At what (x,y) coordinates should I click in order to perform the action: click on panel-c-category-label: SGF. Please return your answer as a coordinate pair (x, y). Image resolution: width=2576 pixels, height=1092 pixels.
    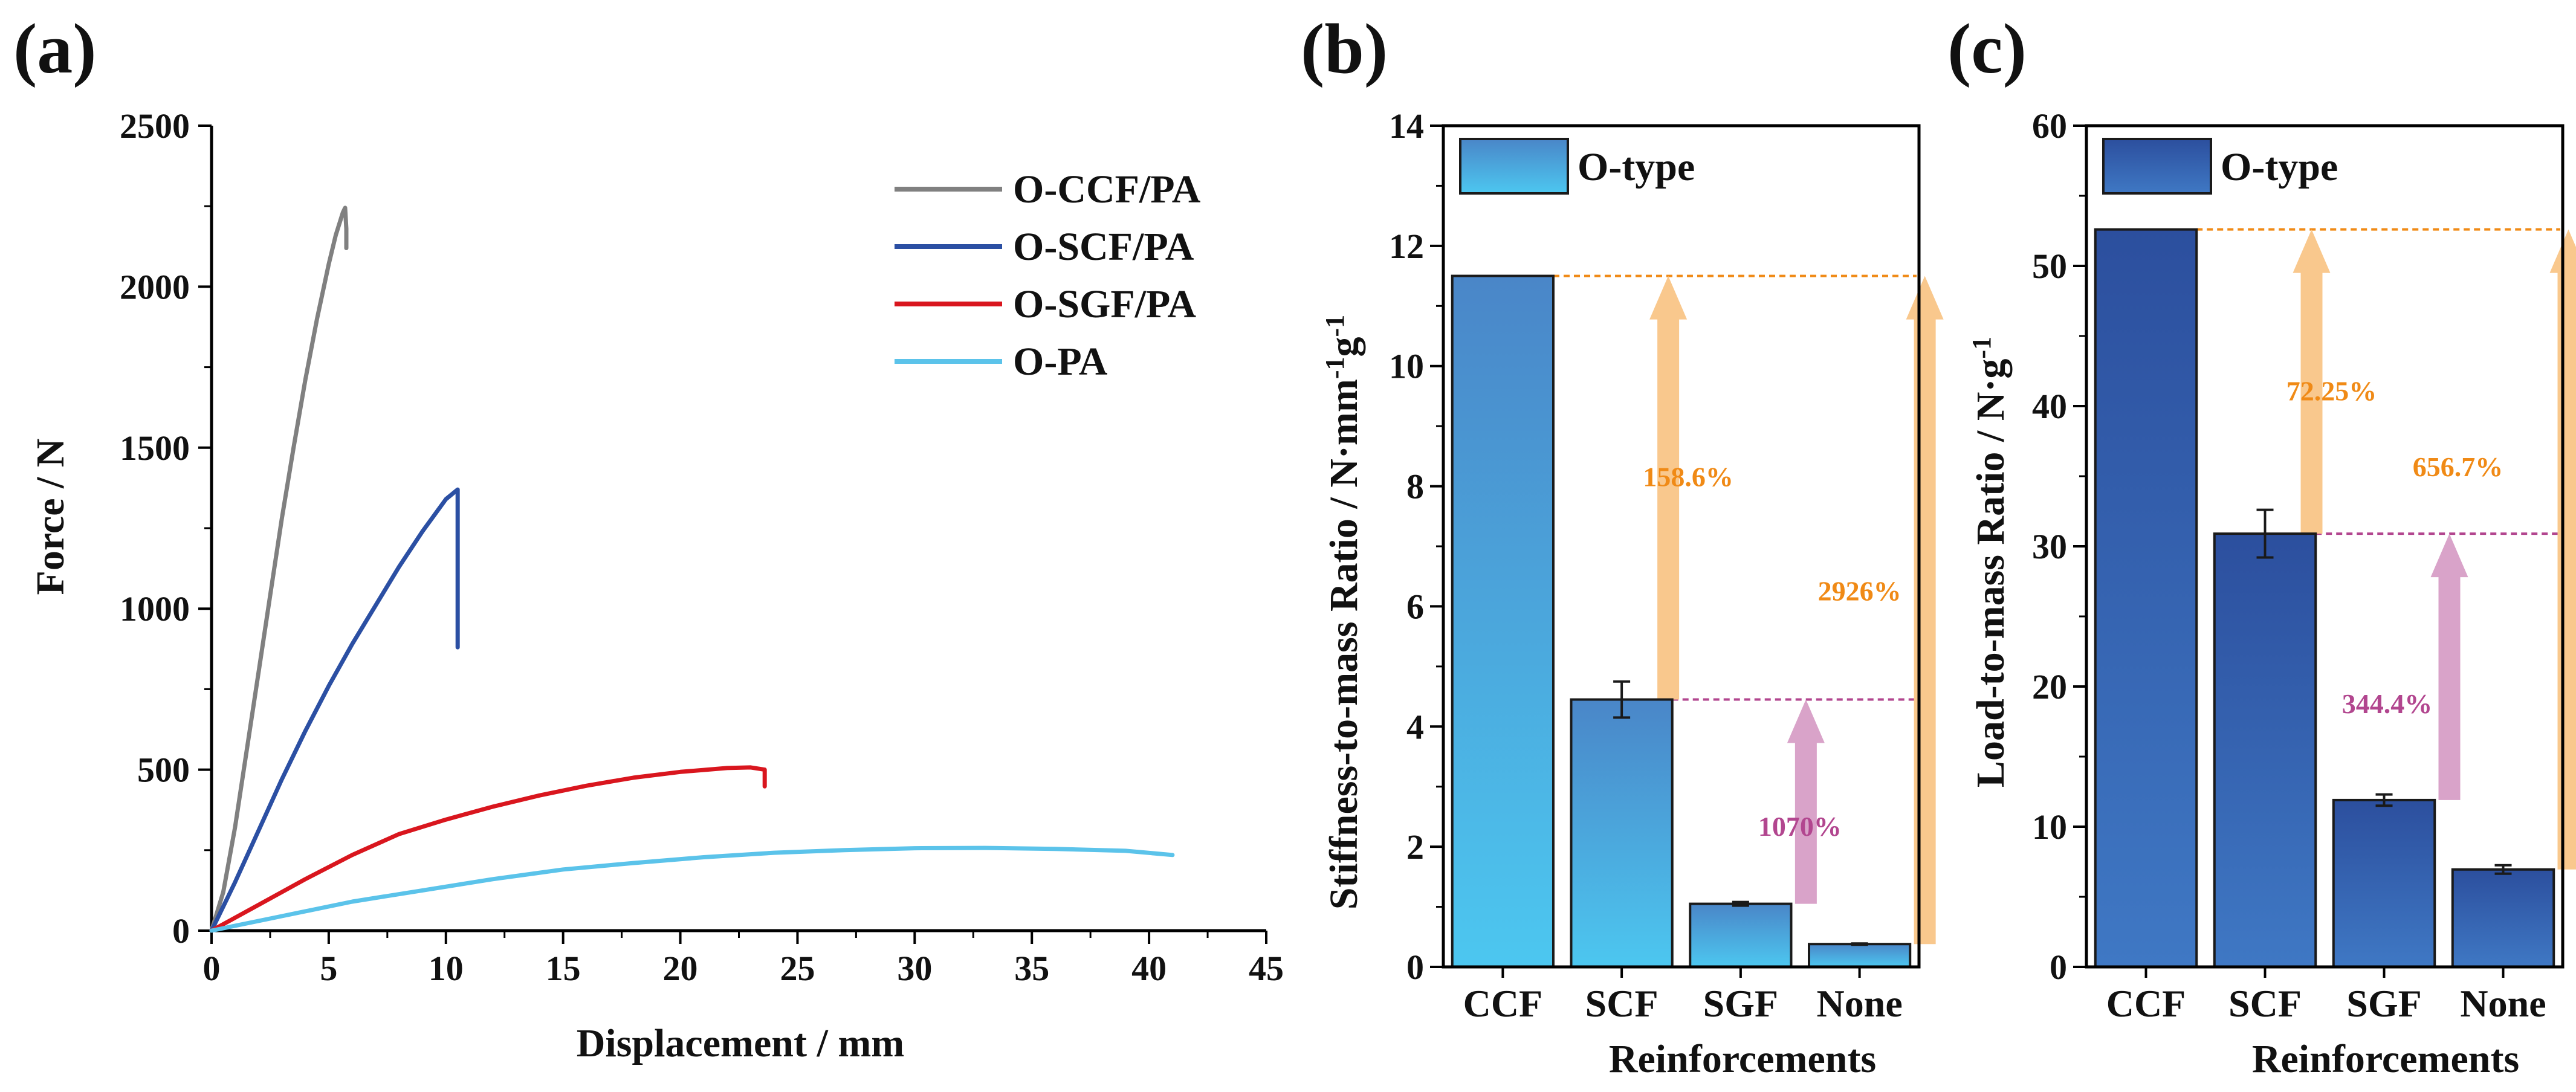
    Looking at the image, I should click on (2383, 1003).